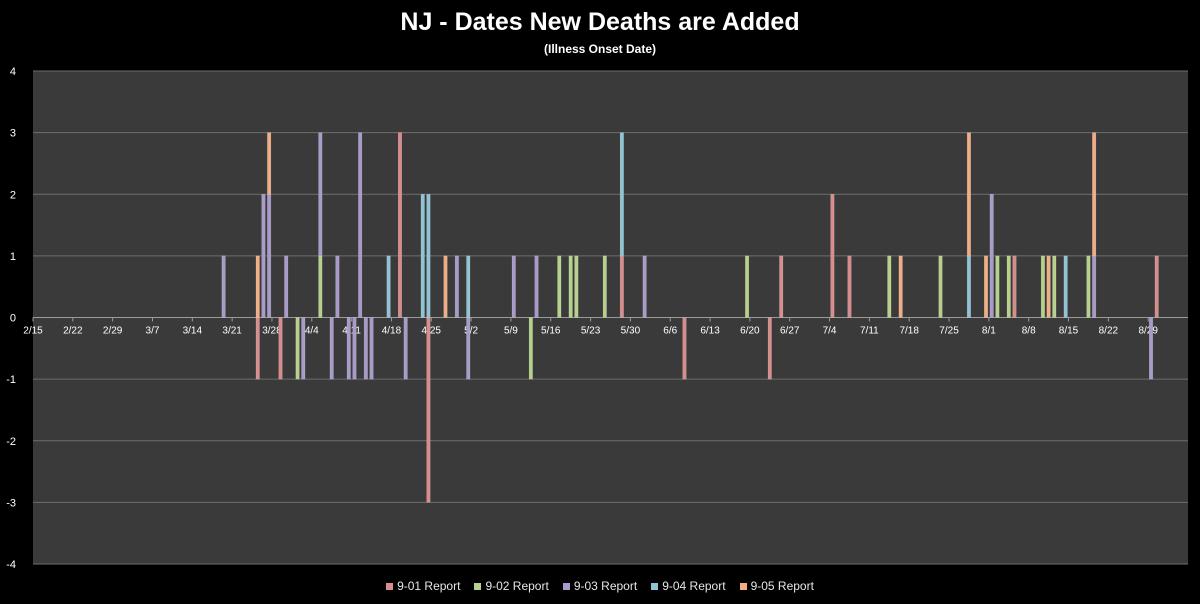  I want to click on x-tick-label: 5/2, so click(471, 331).